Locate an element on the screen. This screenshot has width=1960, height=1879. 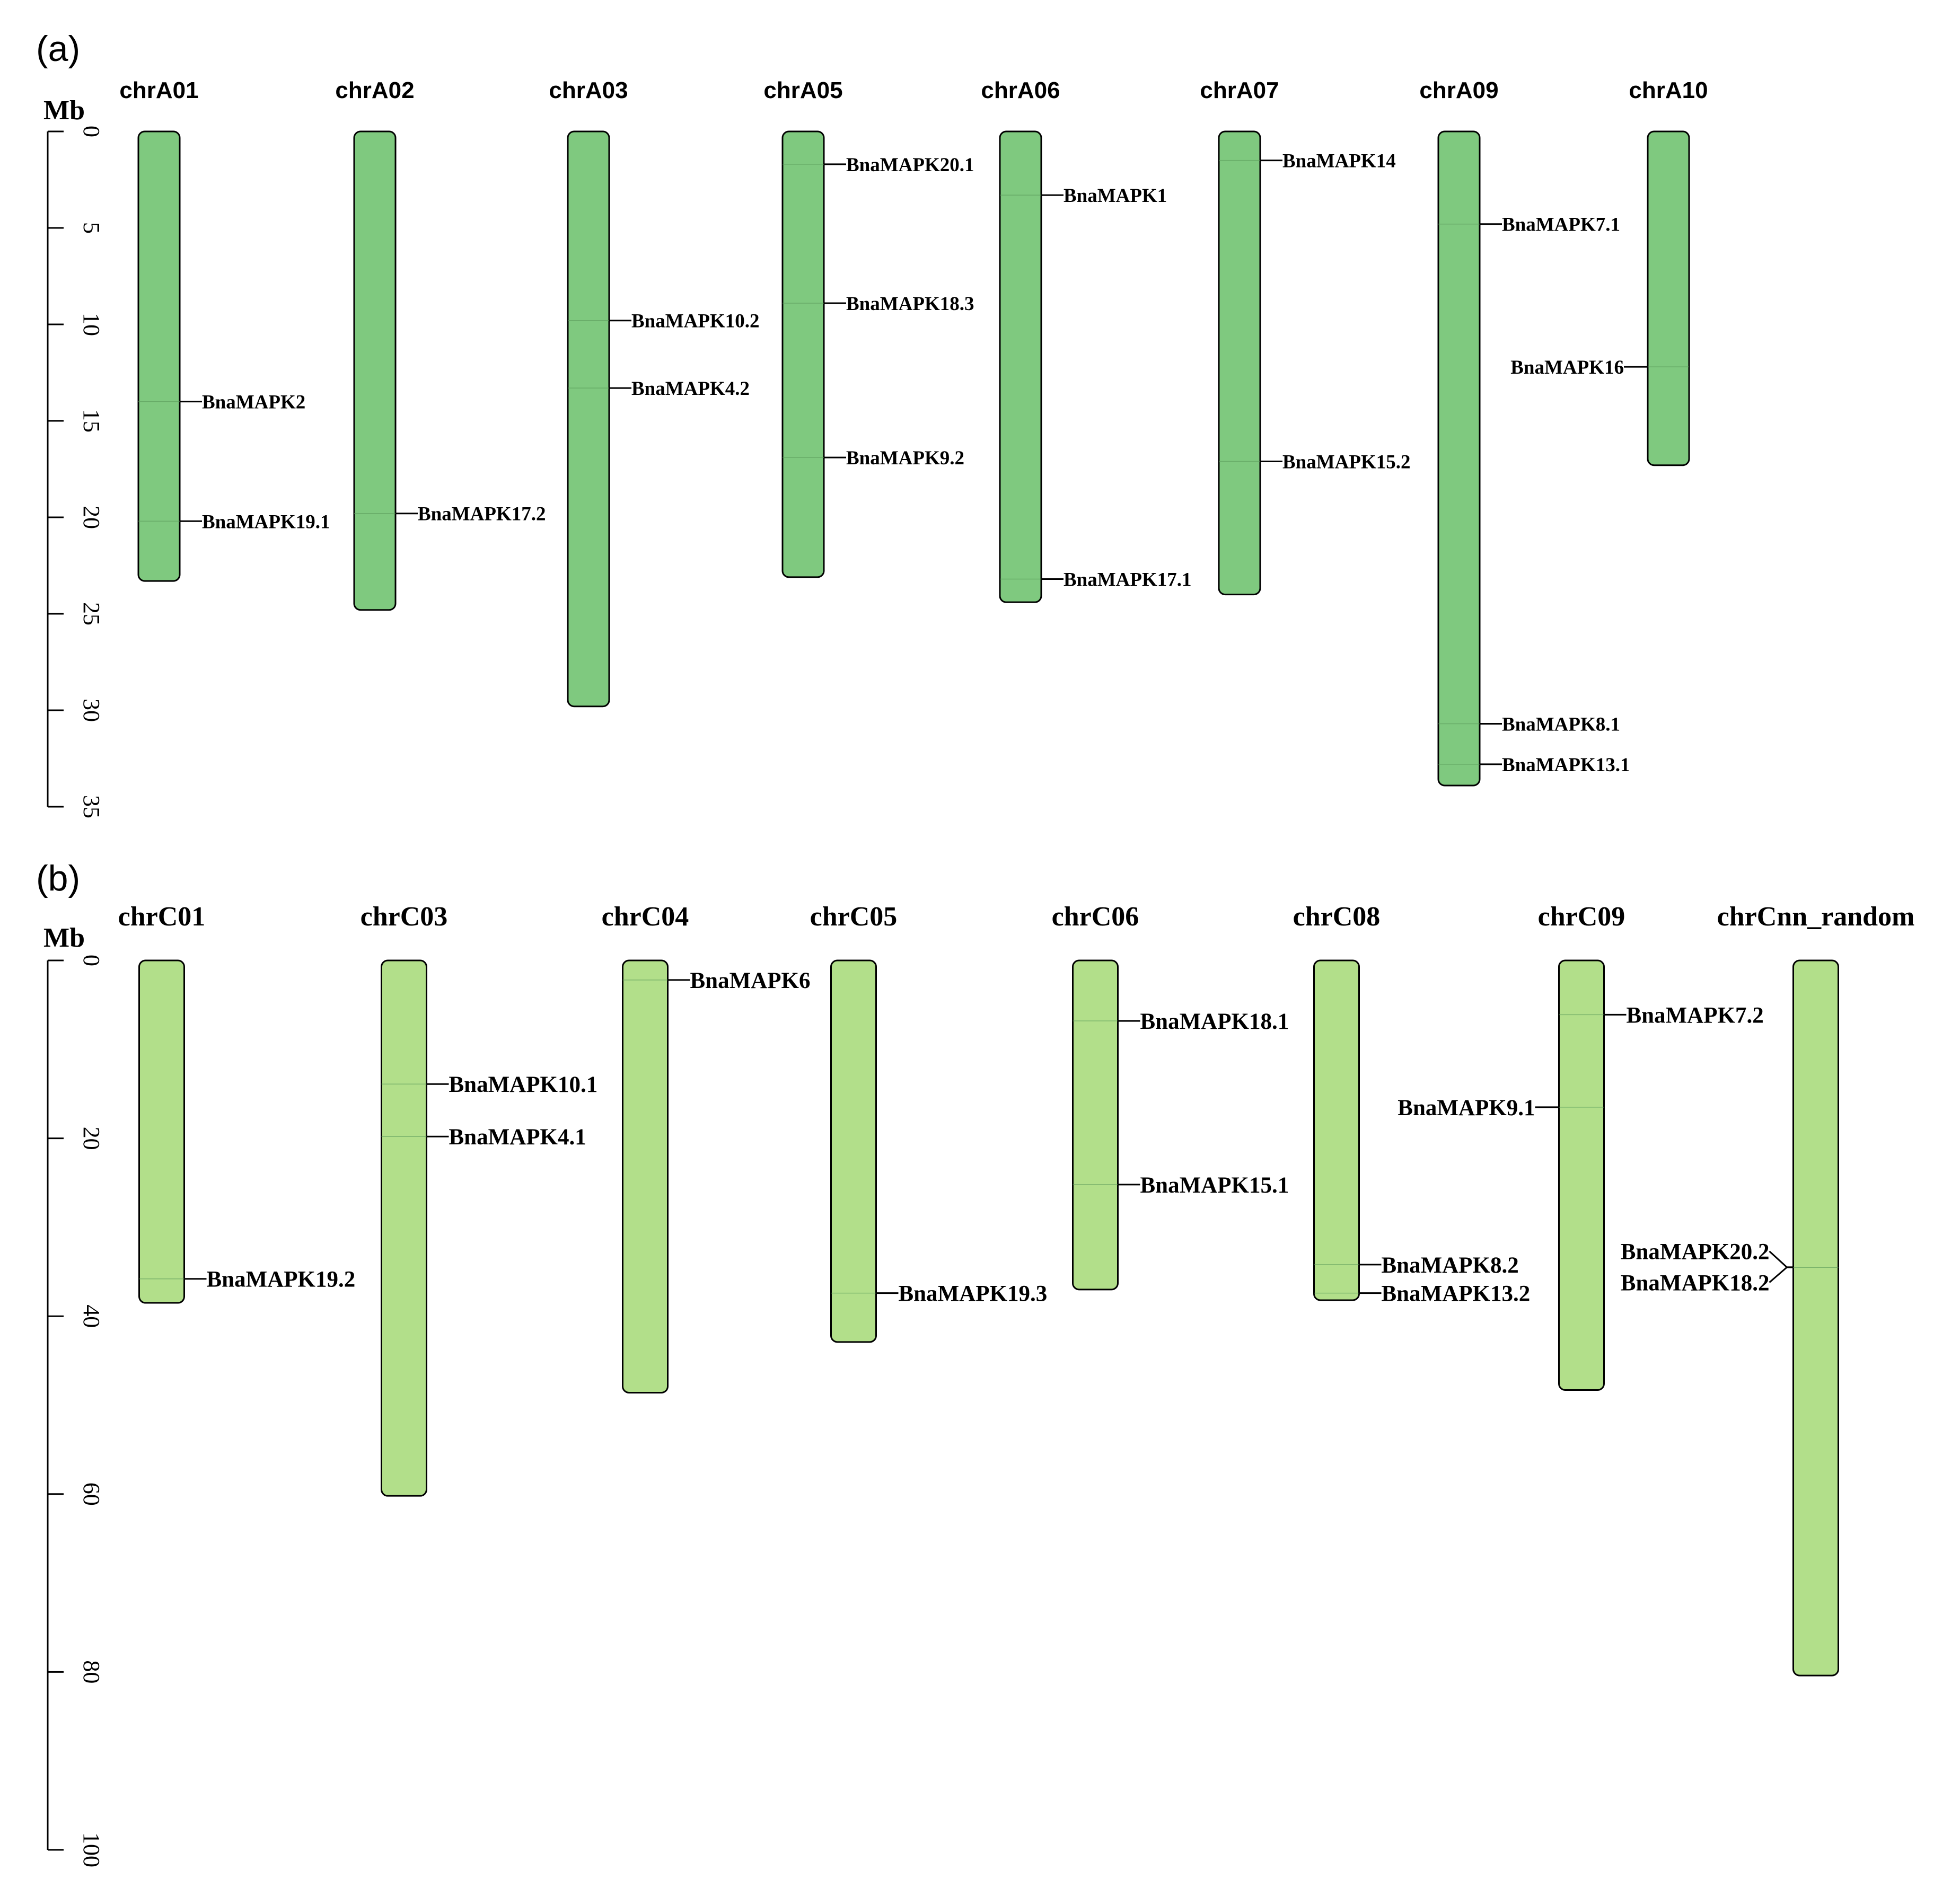
chromosome-name: chrA09 is located at coordinates (1458, 90).